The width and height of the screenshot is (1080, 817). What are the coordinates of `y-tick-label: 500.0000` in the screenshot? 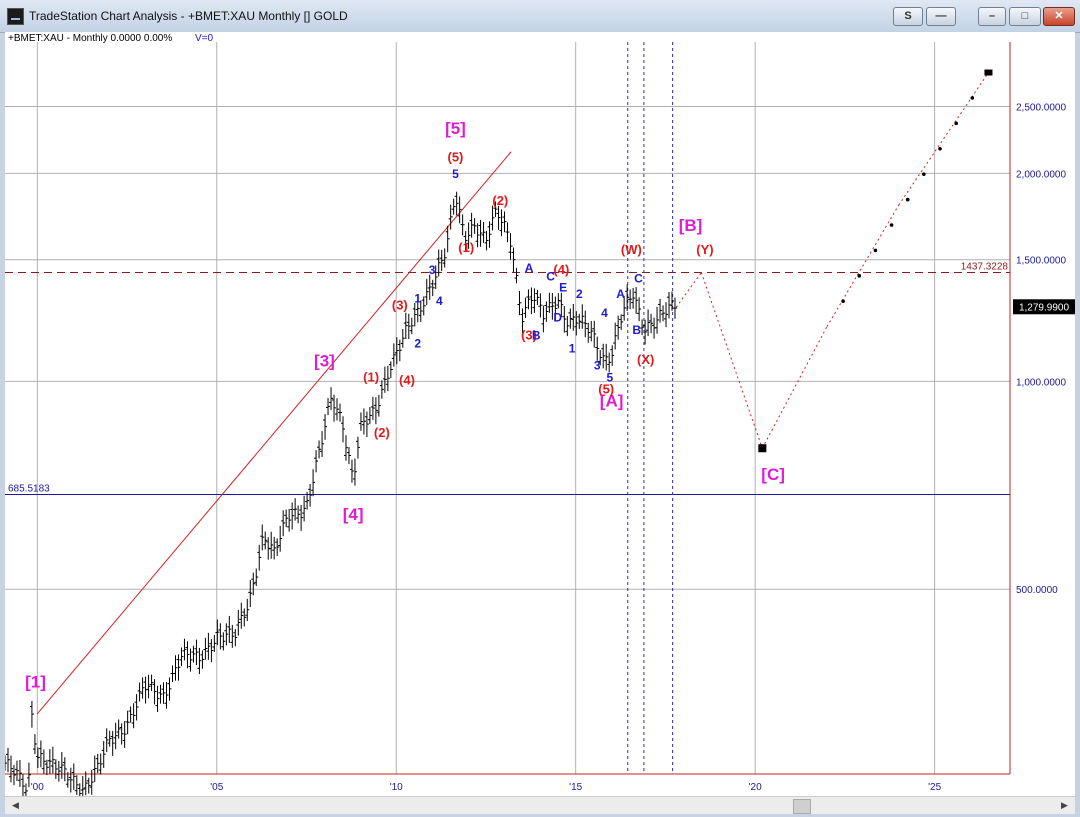 It's located at (1037, 590).